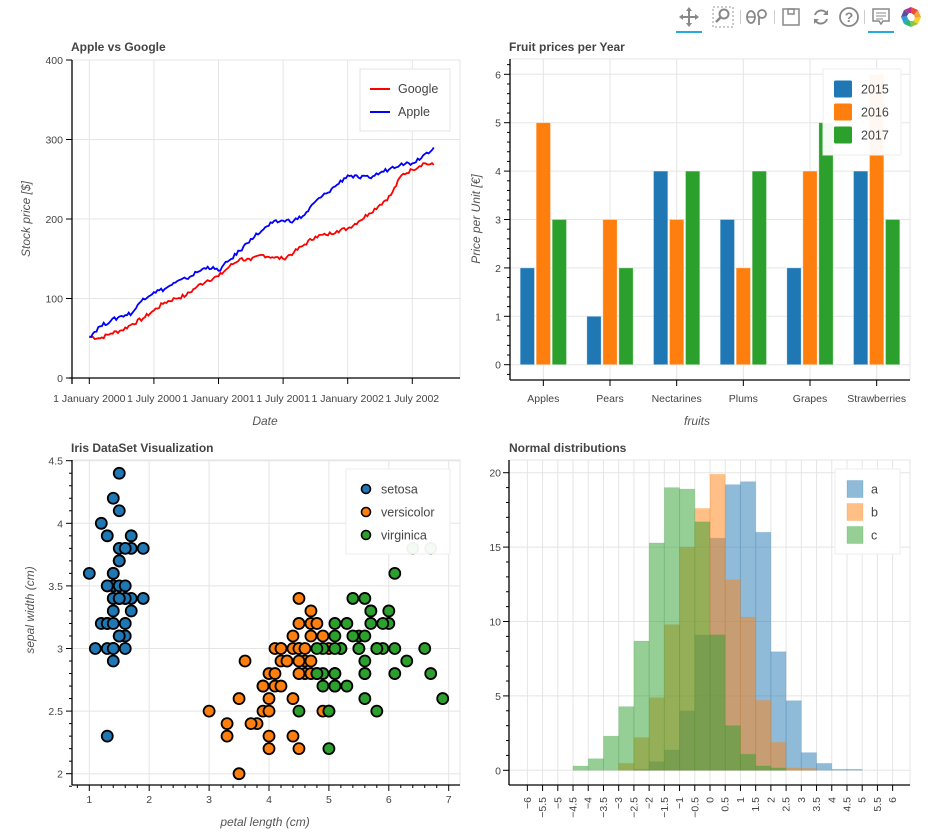 The width and height of the screenshot is (934, 835). What do you see at coordinates (817, 804) in the screenshot?
I see `x-tick-label: 3.5` at bounding box center [817, 804].